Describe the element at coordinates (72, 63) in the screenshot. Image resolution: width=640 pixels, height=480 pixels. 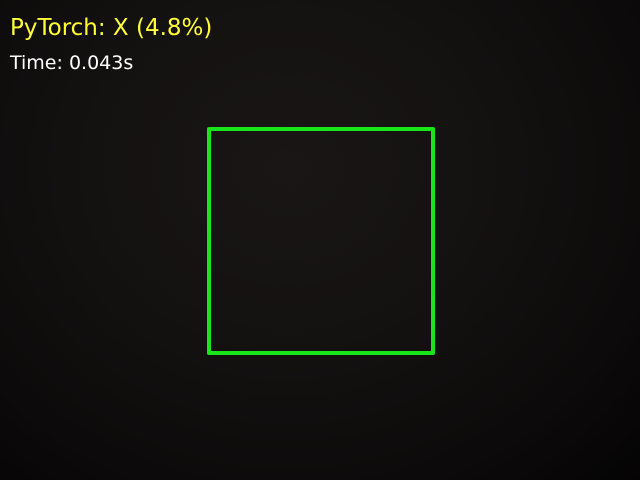
I see `inference-time-label: Time: 0.043s` at that location.